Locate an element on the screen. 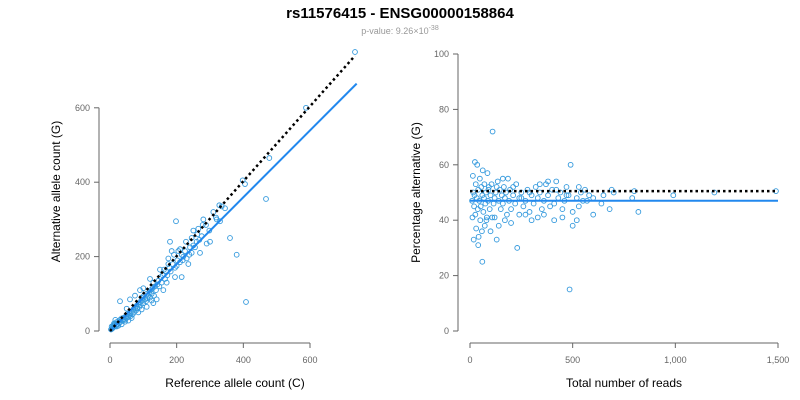  y-tick-label: 400 is located at coordinates (82, 182).